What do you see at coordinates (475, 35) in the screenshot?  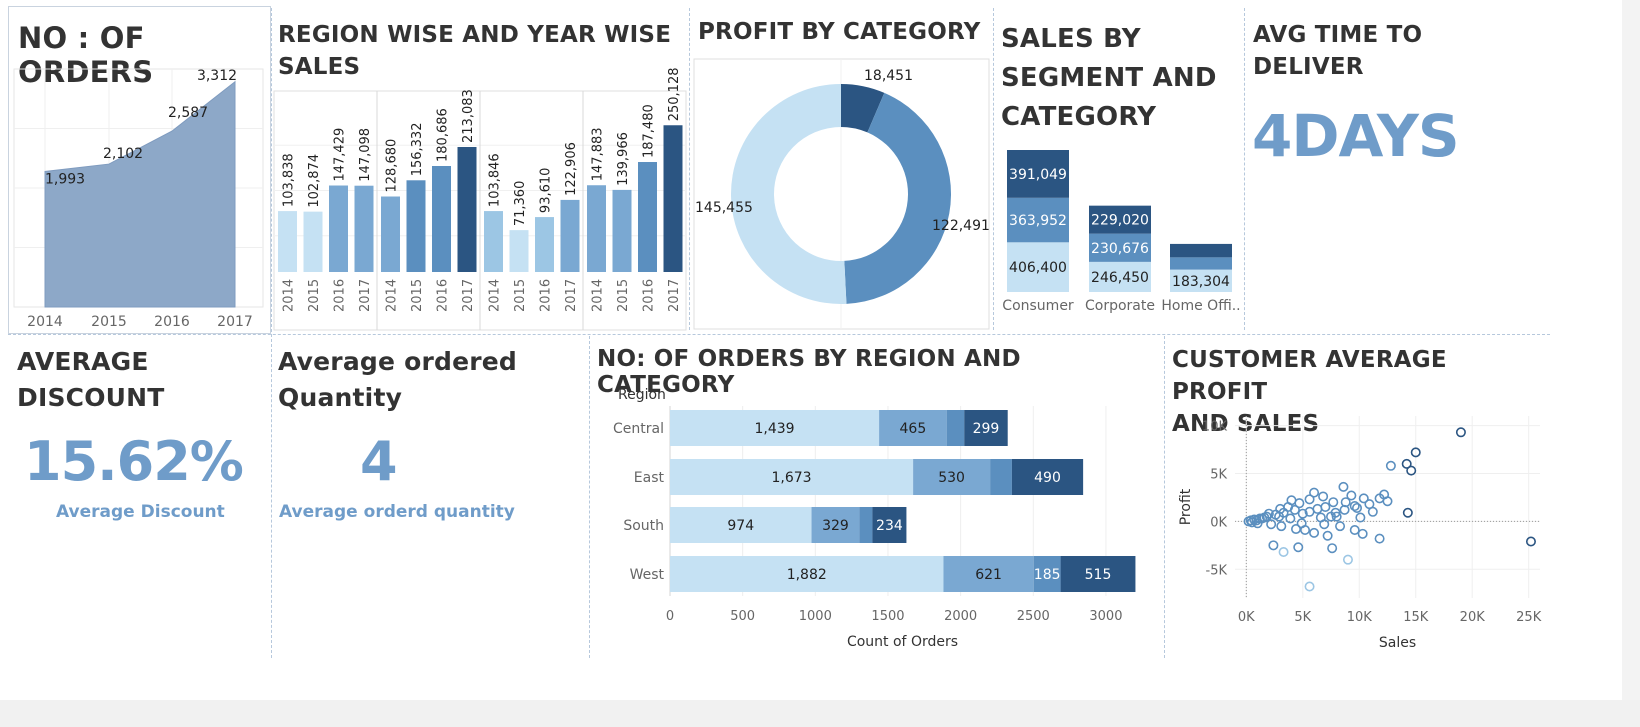 I see `region-year-title-line1: REGION WISE AND YEAR WISE` at bounding box center [475, 35].